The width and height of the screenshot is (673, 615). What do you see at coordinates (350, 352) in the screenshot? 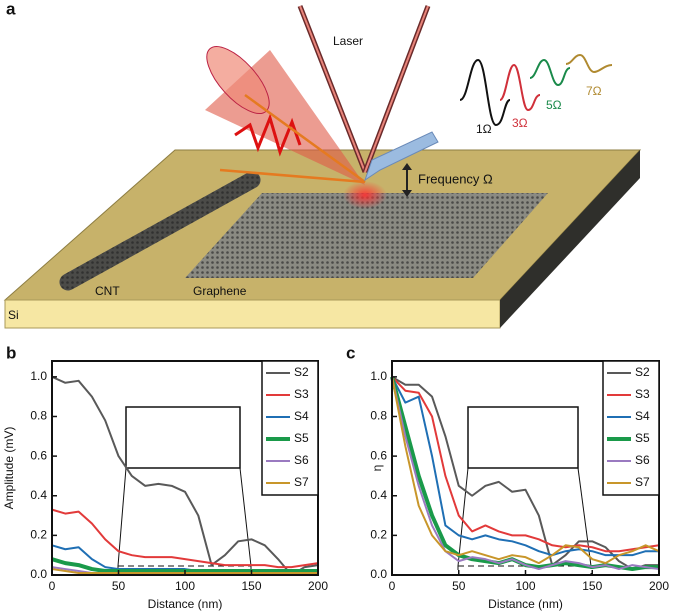
I see `panel-label: c` at bounding box center [350, 352].